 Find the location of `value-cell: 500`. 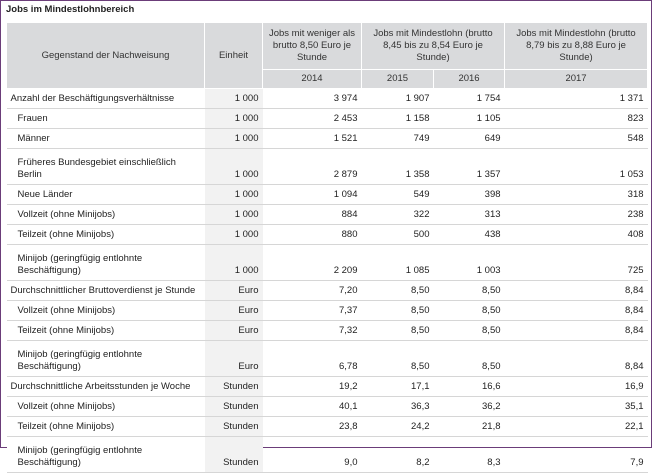

value-cell: 500 is located at coordinates (397, 234).